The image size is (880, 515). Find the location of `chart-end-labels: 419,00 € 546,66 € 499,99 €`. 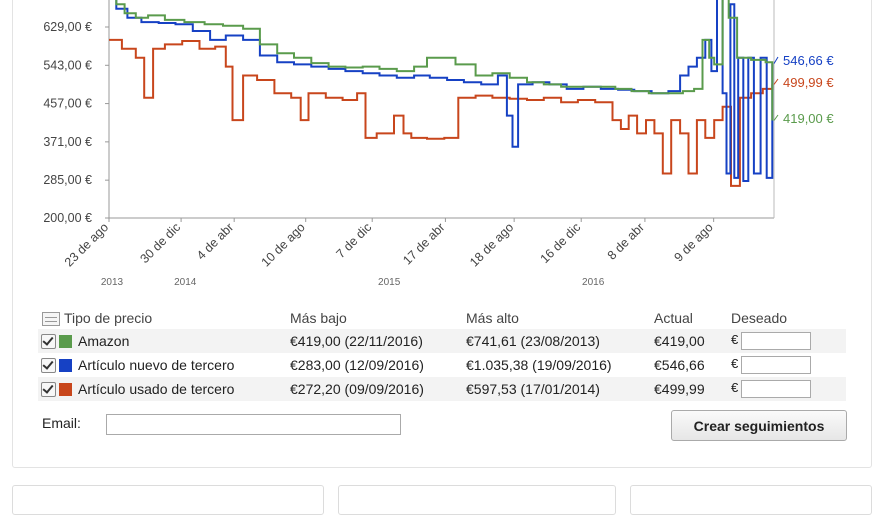

chart-end-labels: 419,00 € 546,66 € 499,99 € is located at coordinates (803, 89).